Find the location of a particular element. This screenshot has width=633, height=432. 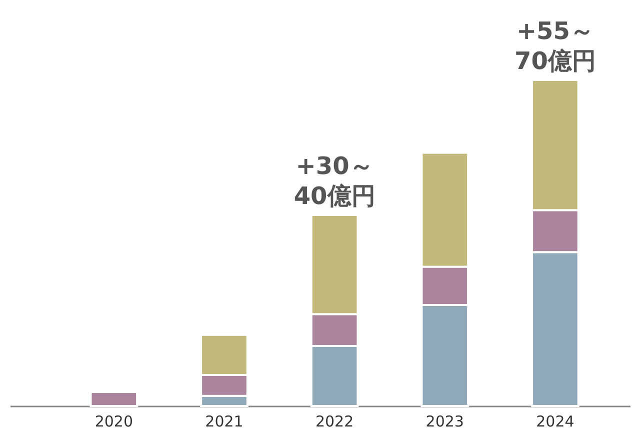

x-tick-label: 2021 is located at coordinates (224, 421).